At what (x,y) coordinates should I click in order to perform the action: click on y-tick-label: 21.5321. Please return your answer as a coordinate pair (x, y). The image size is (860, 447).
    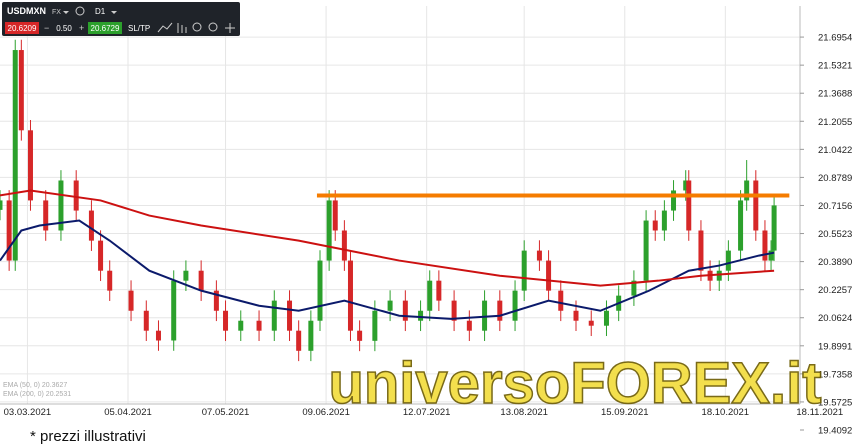
    Looking at the image, I should click on (835, 66).